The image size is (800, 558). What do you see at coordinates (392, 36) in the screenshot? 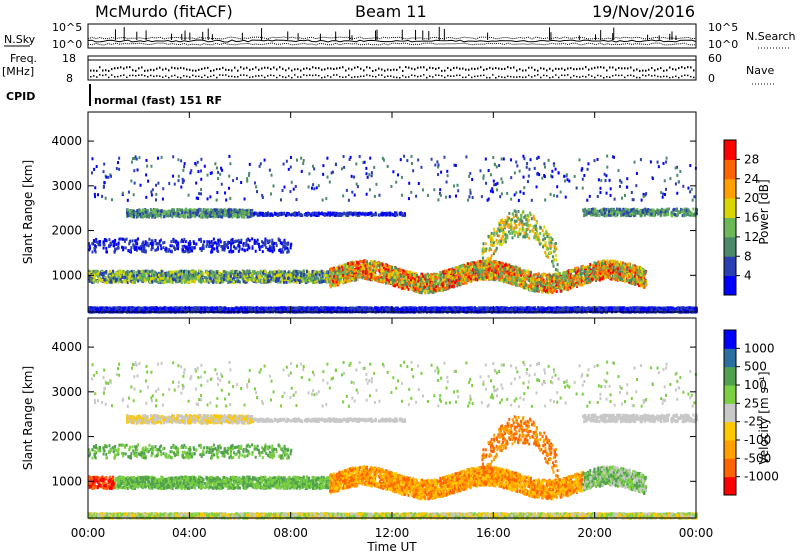
I see `nsky-panel-frame` at bounding box center [392, 36].